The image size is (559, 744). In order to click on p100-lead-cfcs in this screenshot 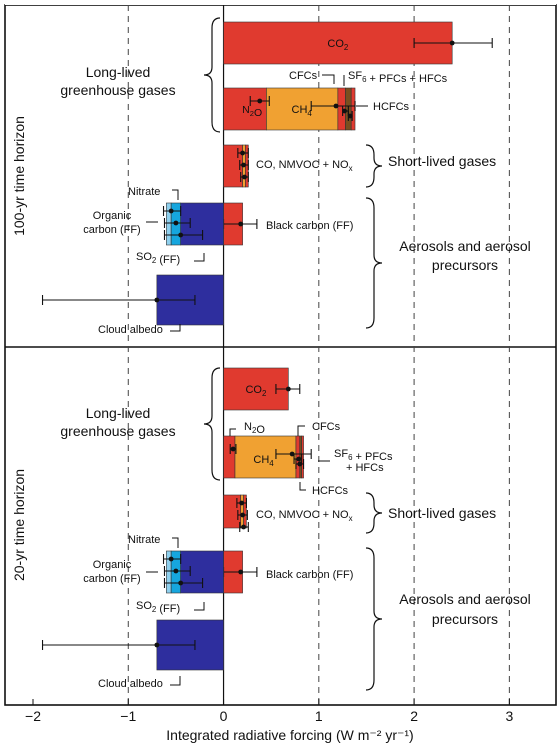, I will do `click(328, 79)`.